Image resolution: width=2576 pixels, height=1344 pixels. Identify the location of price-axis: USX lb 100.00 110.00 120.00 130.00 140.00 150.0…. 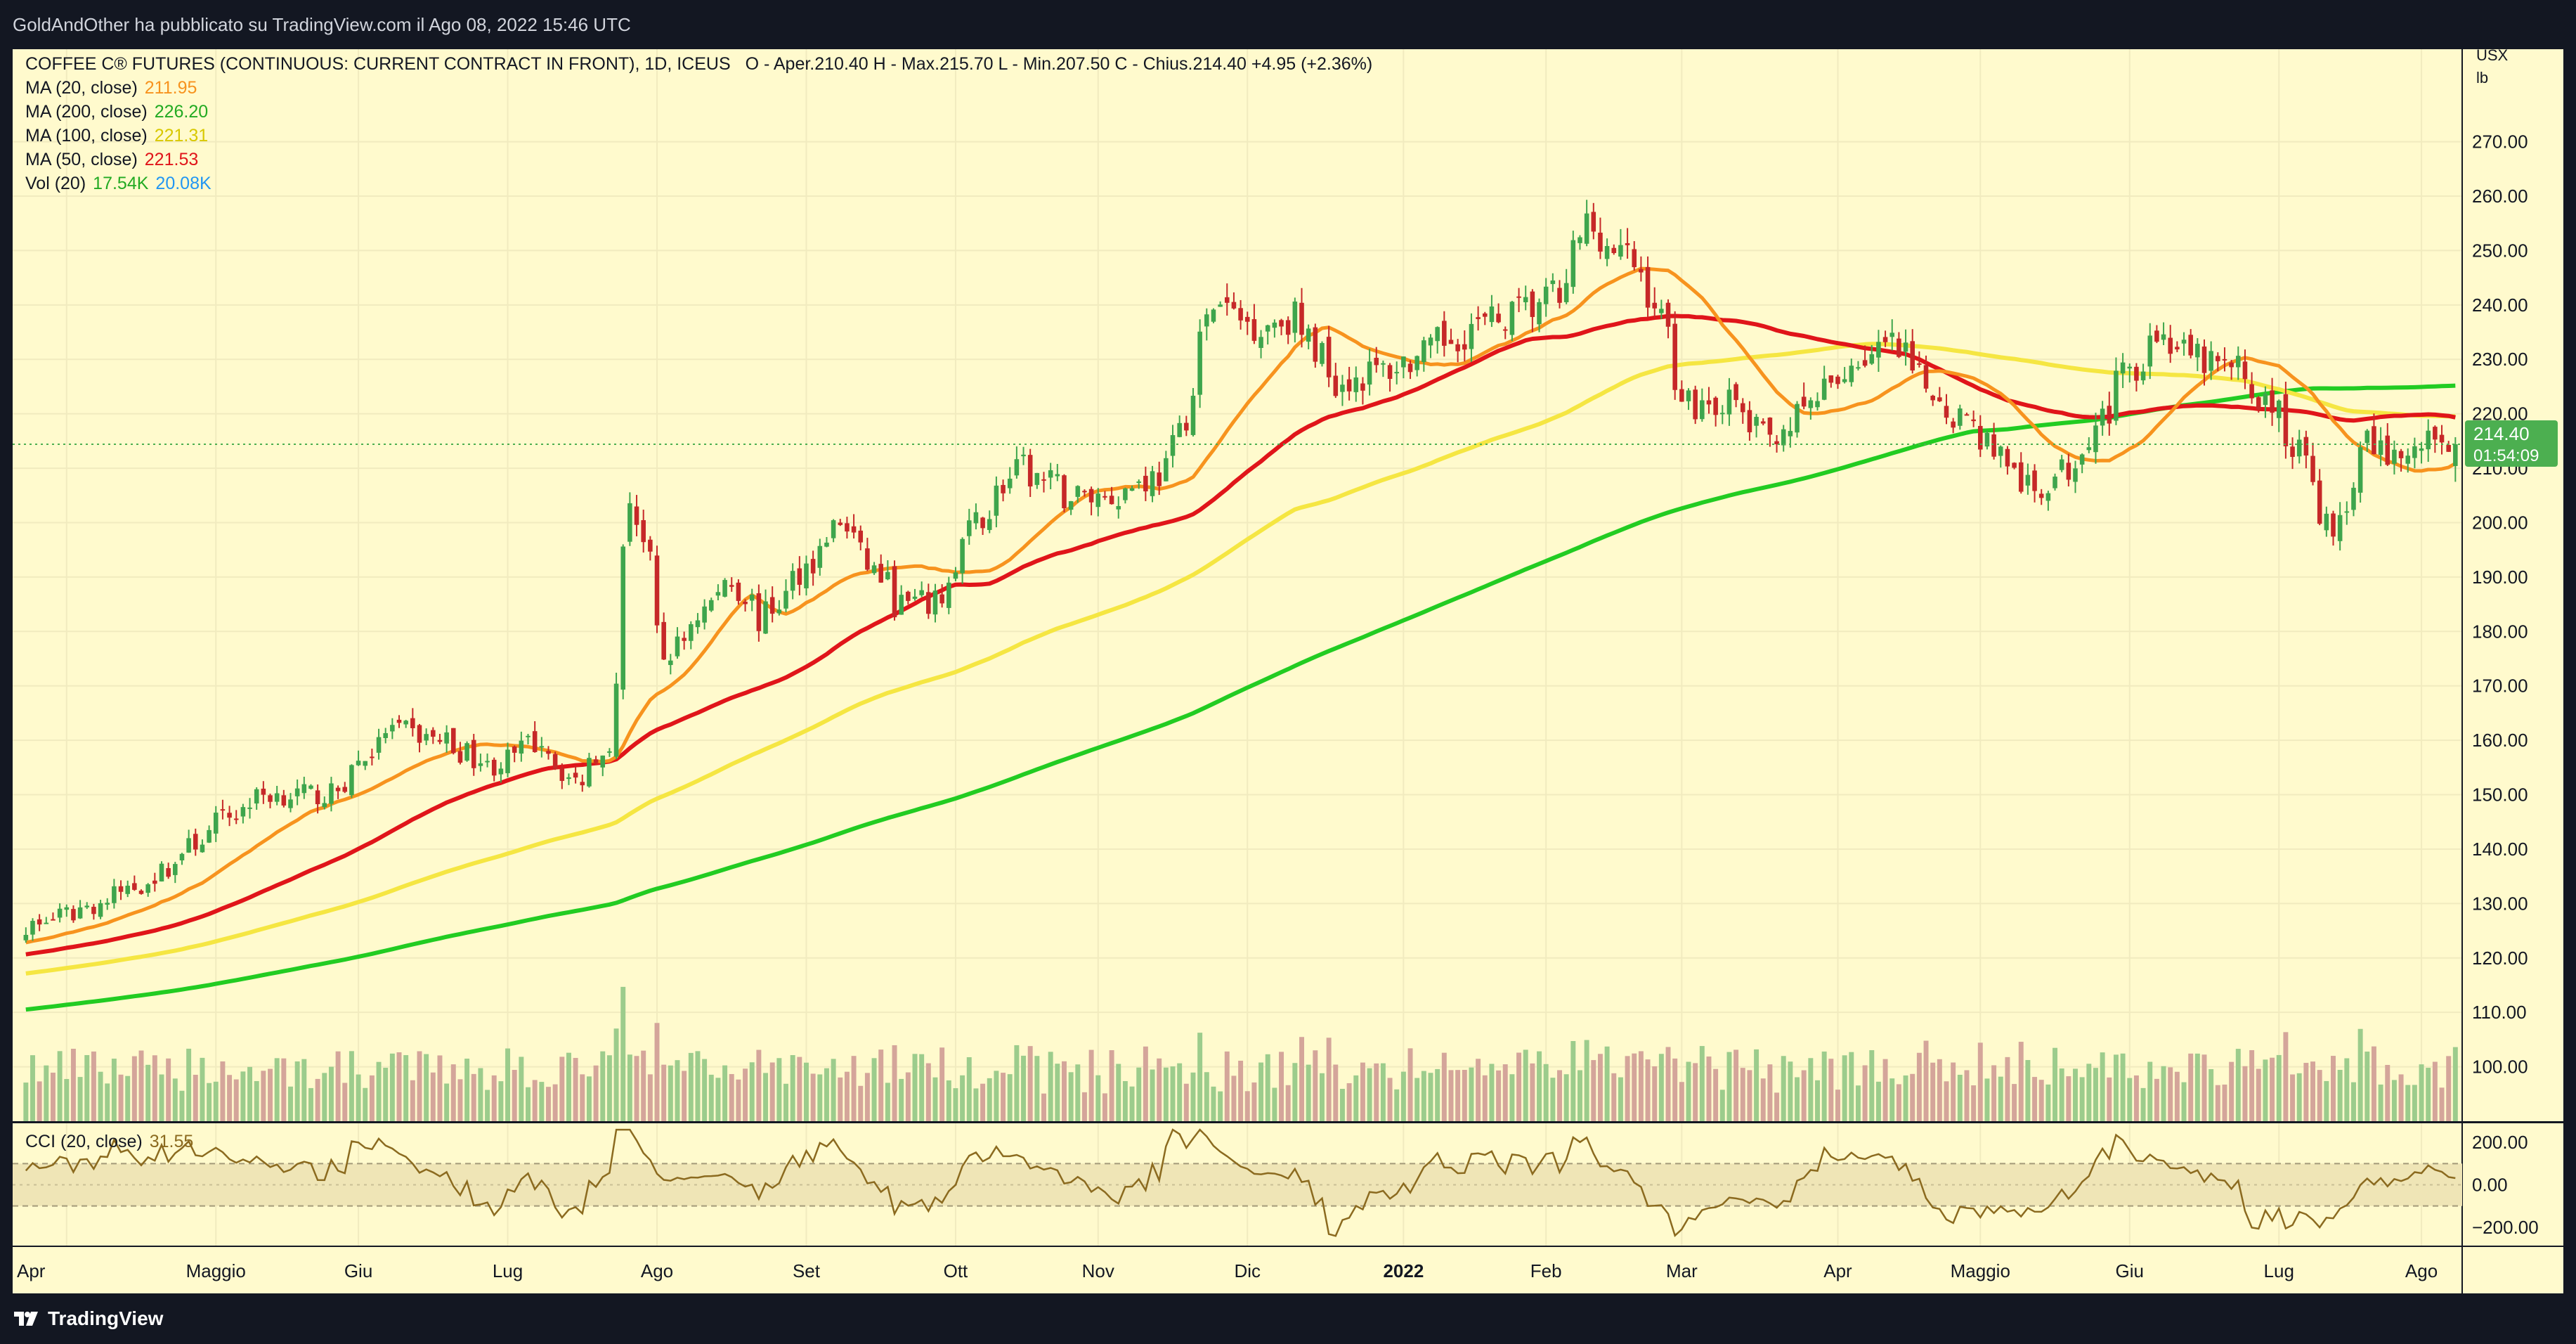
(2509, 671).